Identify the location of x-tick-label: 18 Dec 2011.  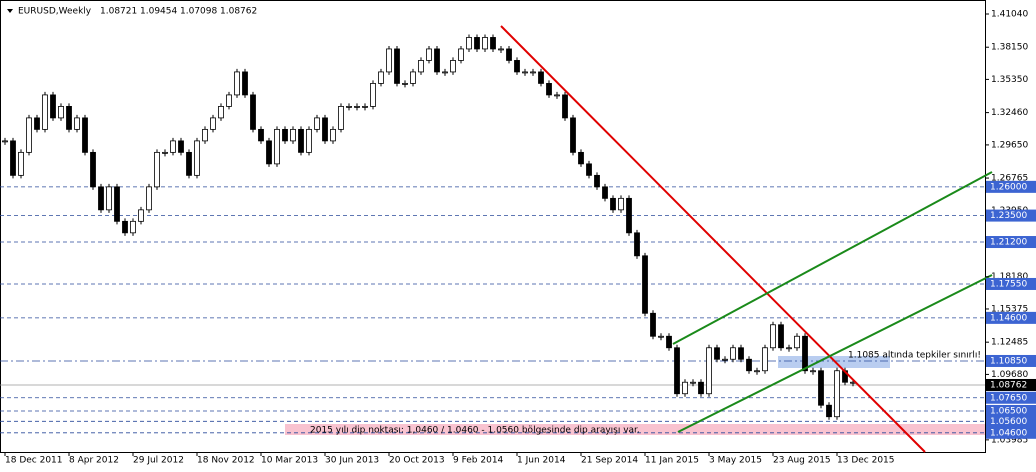
(34, 461).